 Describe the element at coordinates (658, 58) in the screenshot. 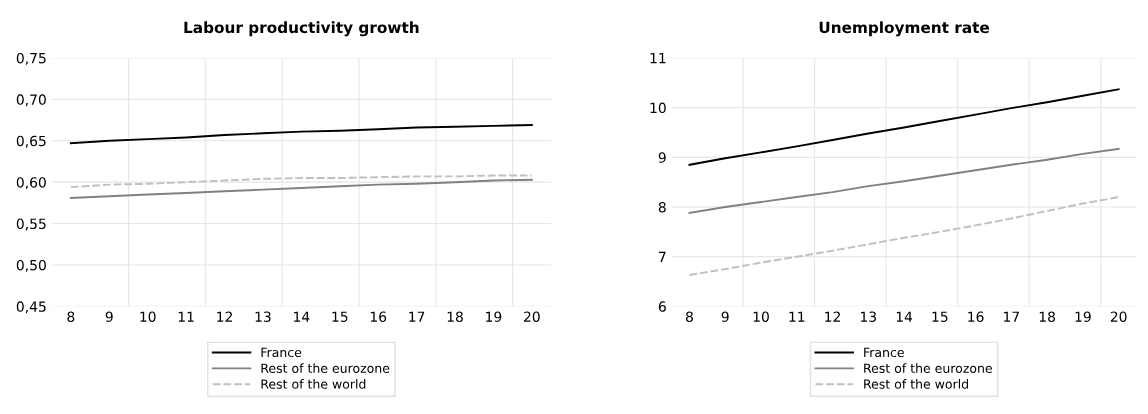

I see `y-tick-label: 11` at that location.